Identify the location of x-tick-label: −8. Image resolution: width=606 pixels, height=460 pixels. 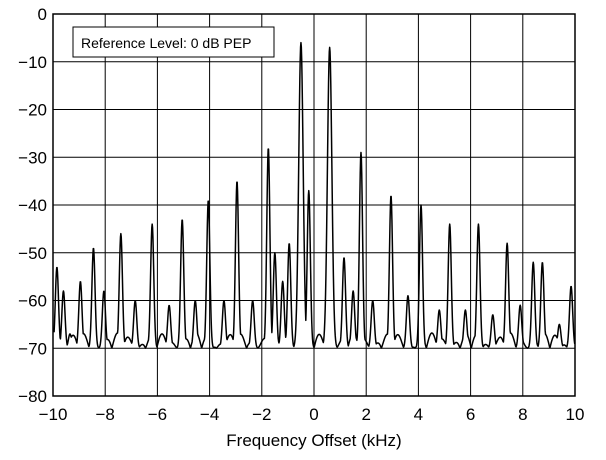
(105, 414).